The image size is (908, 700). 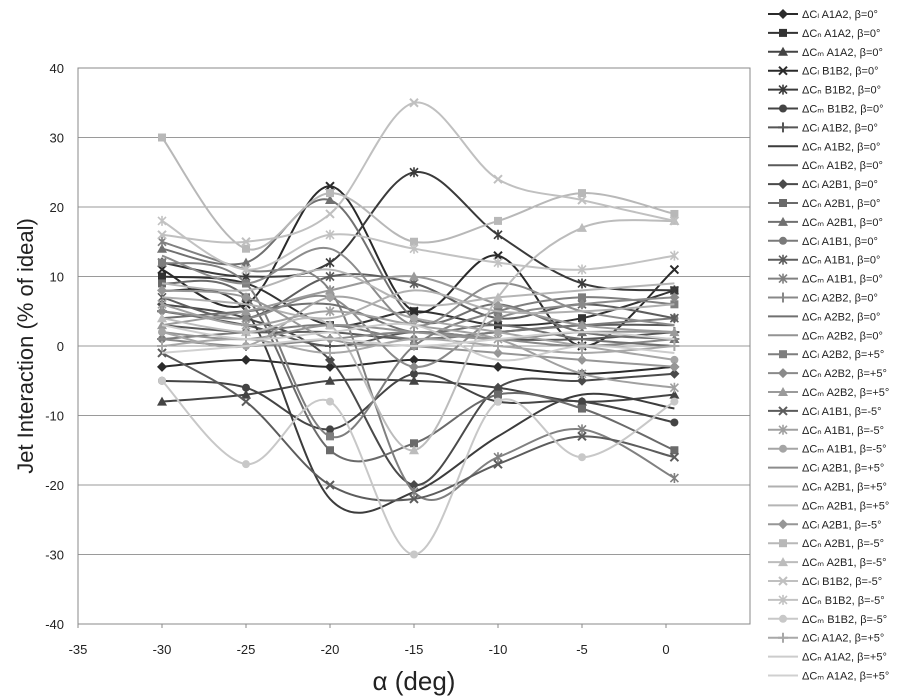 I want to click on legend-item: ΔCₘ A1A2, β=+5°, so click(x=828, y=677).